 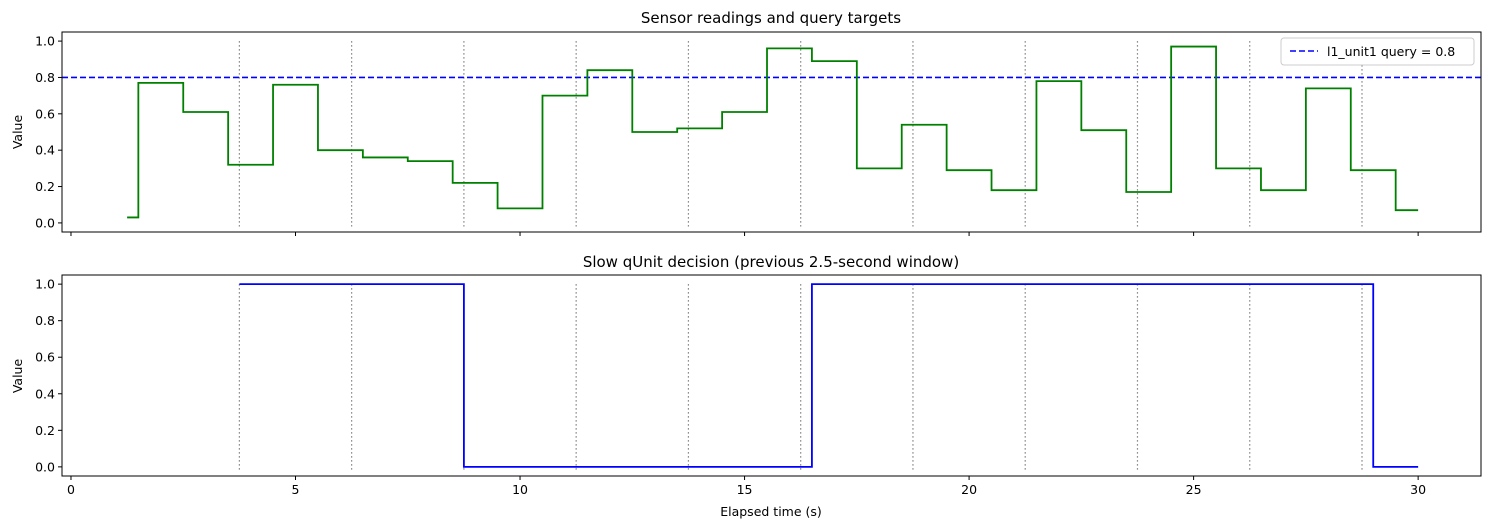 What do you see at coordinates (45, 41) in the screenshot?
I see `top-y-tick-label: 1.0` at bounding box center [45, 41].